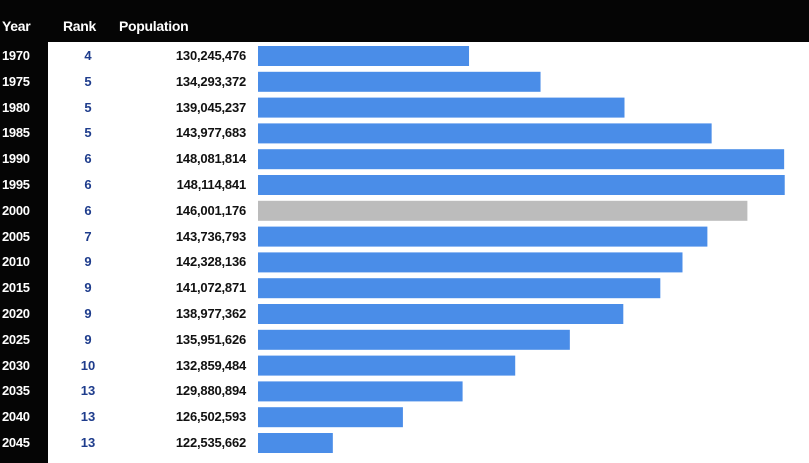 This screenshot has width=809, height=463. I want to click on population-label: 146,001,176, so click(210, 210).